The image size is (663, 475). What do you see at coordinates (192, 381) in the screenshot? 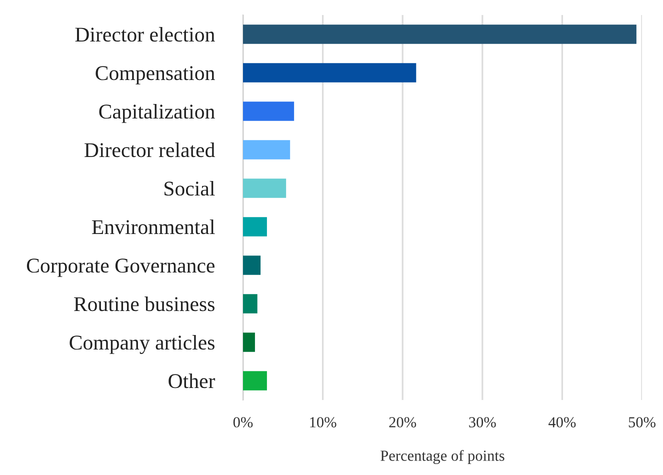
I see `y-tick-label: Other` at bounding box center [192, 381].